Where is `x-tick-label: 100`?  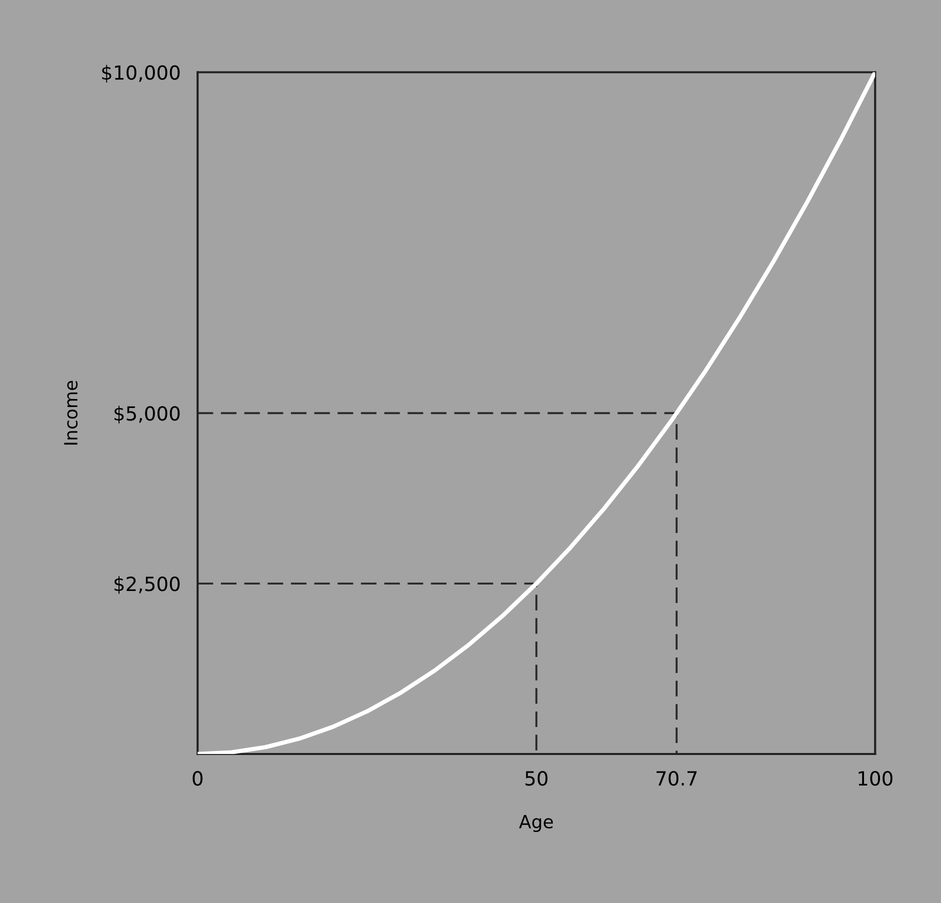
x-tick-label: 100 is located at coordinates (875, 778).